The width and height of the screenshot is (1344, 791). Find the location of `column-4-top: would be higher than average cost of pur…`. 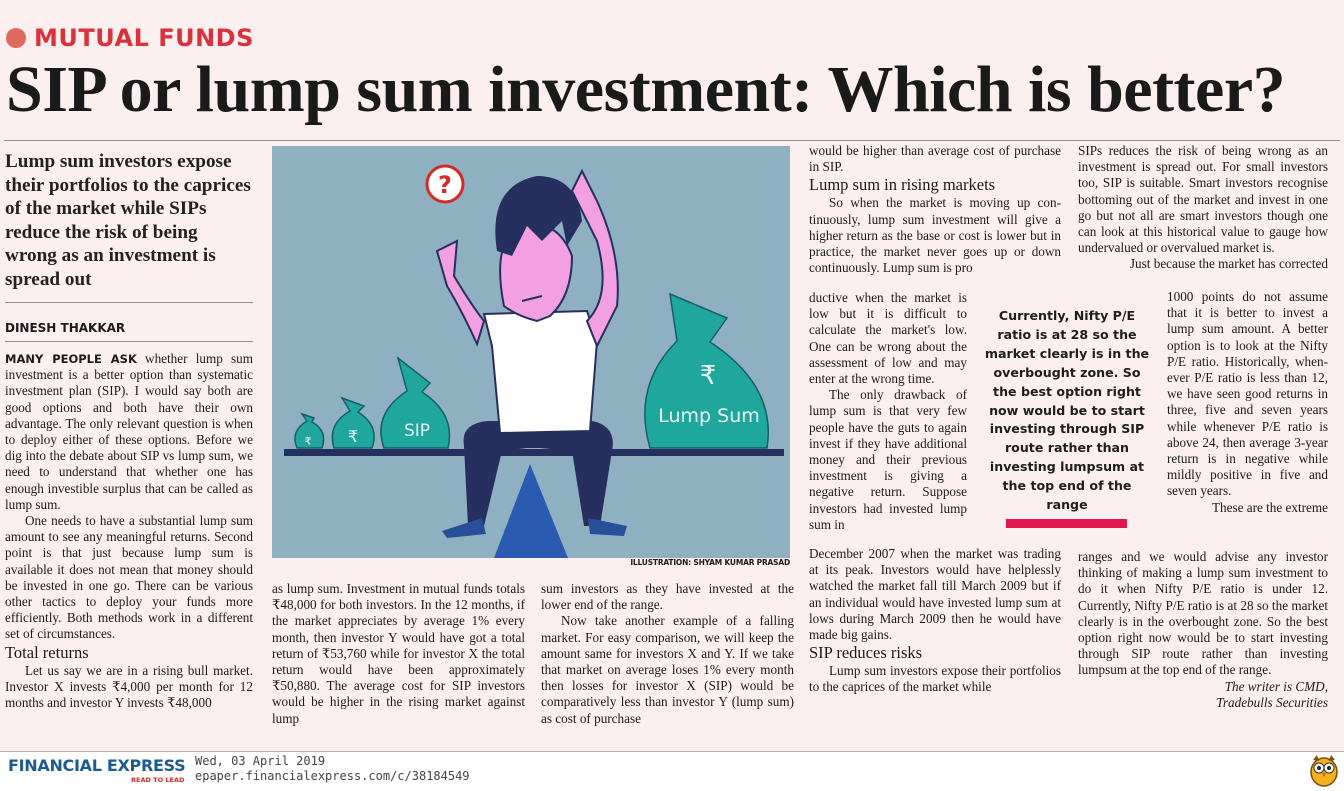

column-4-top: would be higher than average cost of pur… is located at coordinates (935, 209).